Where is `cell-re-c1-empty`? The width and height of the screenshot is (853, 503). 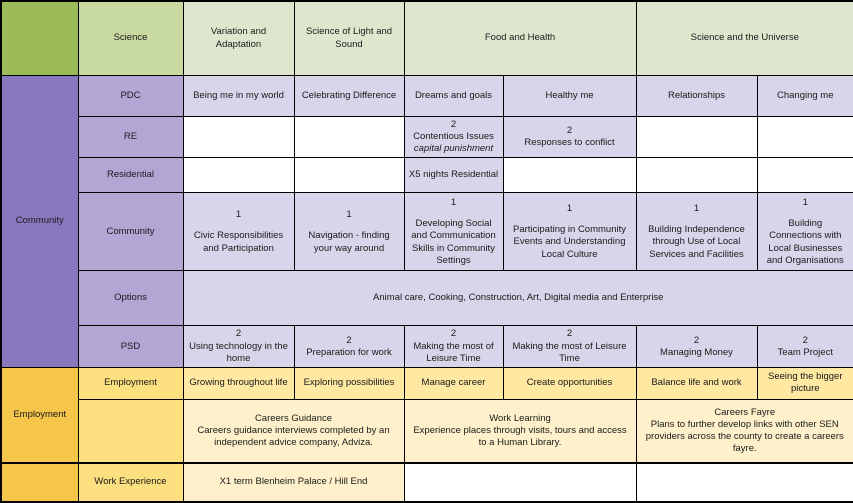
cell-re-c1-empty is located at coordinates (238, 137).